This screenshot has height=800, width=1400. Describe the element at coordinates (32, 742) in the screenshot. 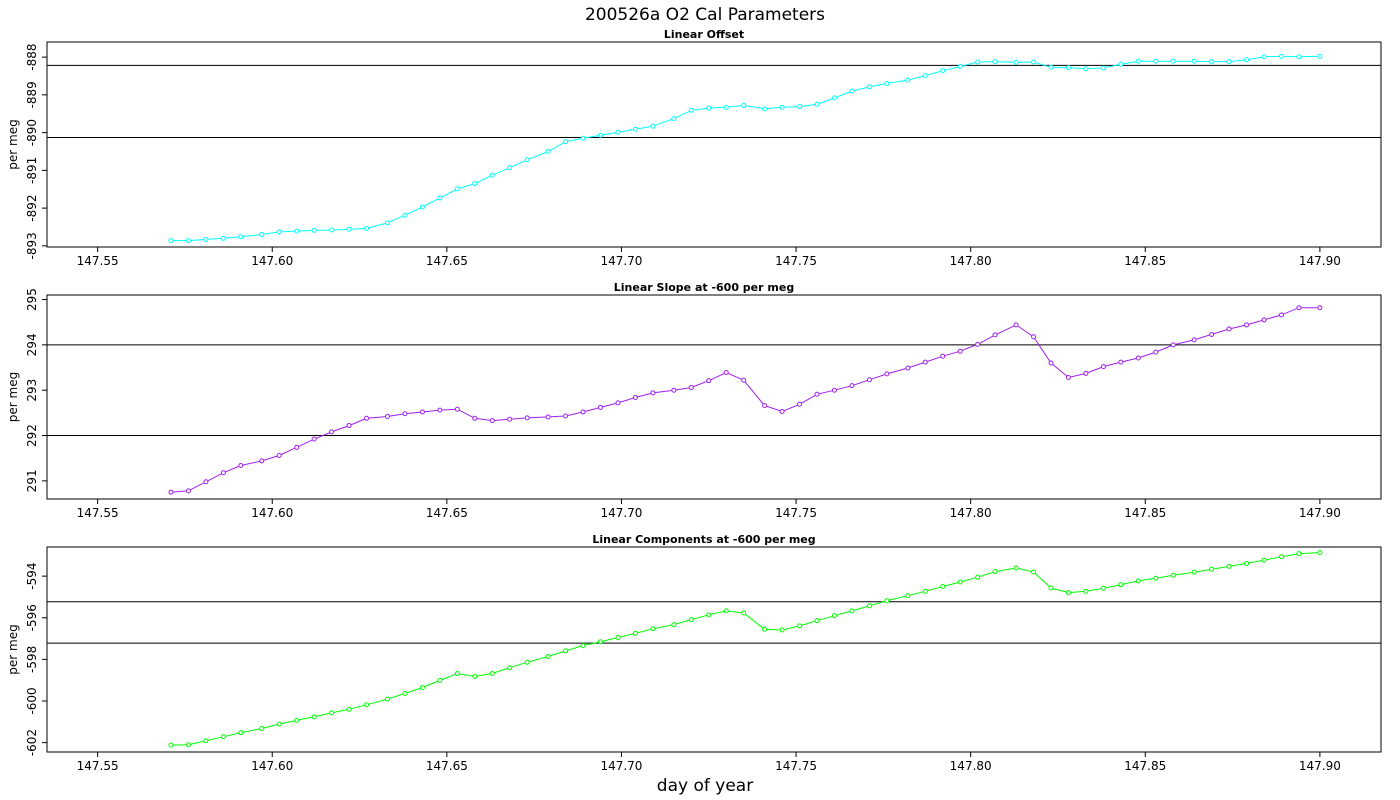

I see `y-tick-label: -602` at that location.